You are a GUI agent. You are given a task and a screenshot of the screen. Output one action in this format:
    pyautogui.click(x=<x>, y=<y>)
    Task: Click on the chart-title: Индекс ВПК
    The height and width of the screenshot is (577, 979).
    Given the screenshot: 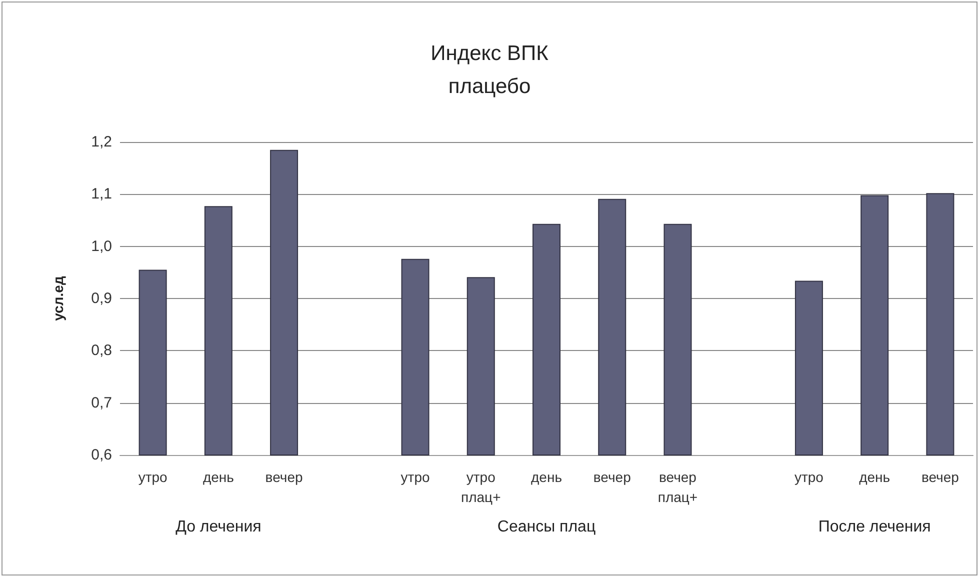 What is the action you would take?
    pyautogui.click(x=490, y=53)
    